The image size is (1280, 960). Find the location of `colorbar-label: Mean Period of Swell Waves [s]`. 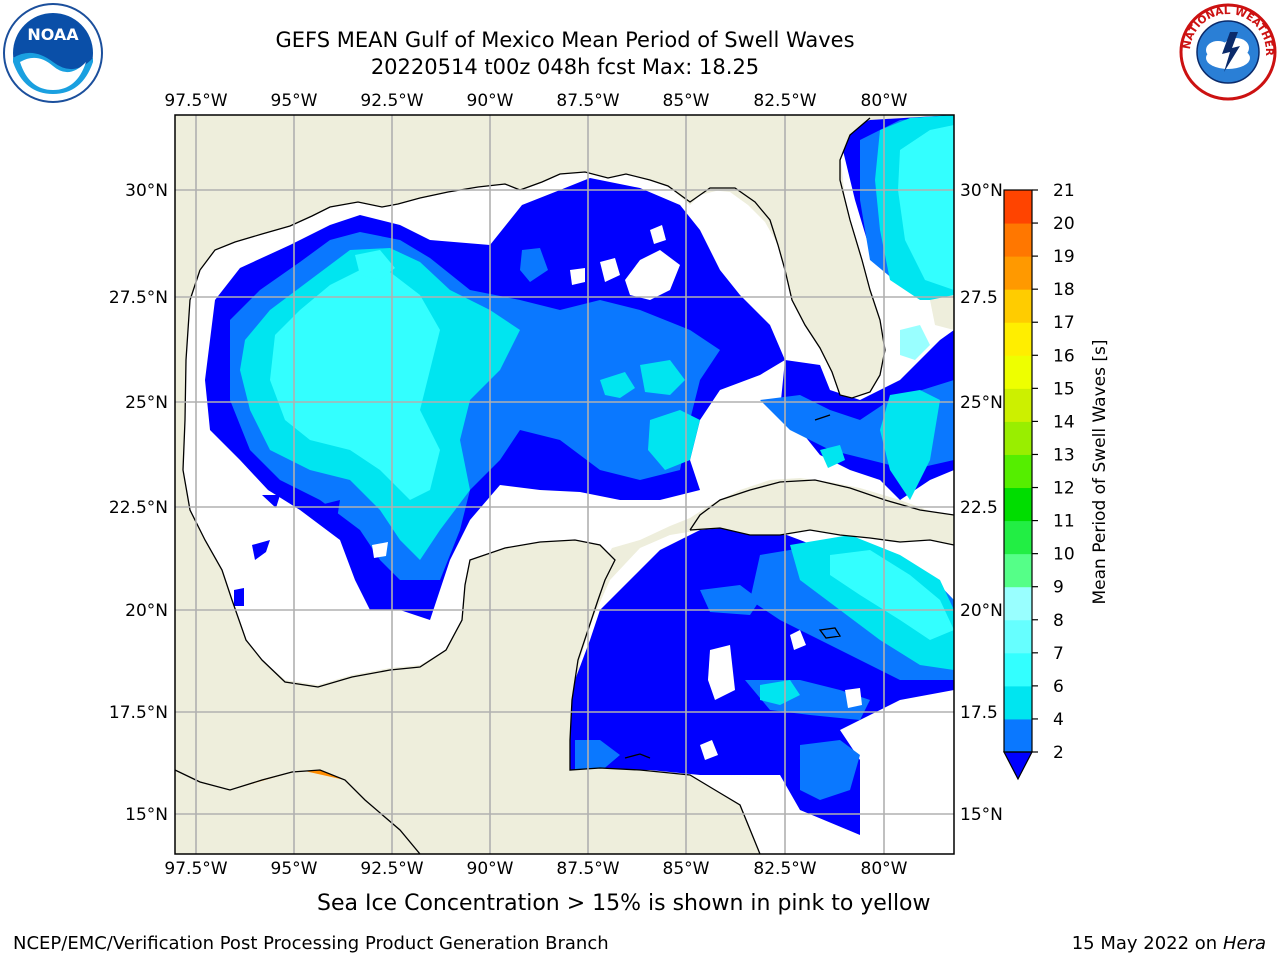

colorbar-label: Mean Period of Swell Waves [s] is located at coordinates (1100, 472).